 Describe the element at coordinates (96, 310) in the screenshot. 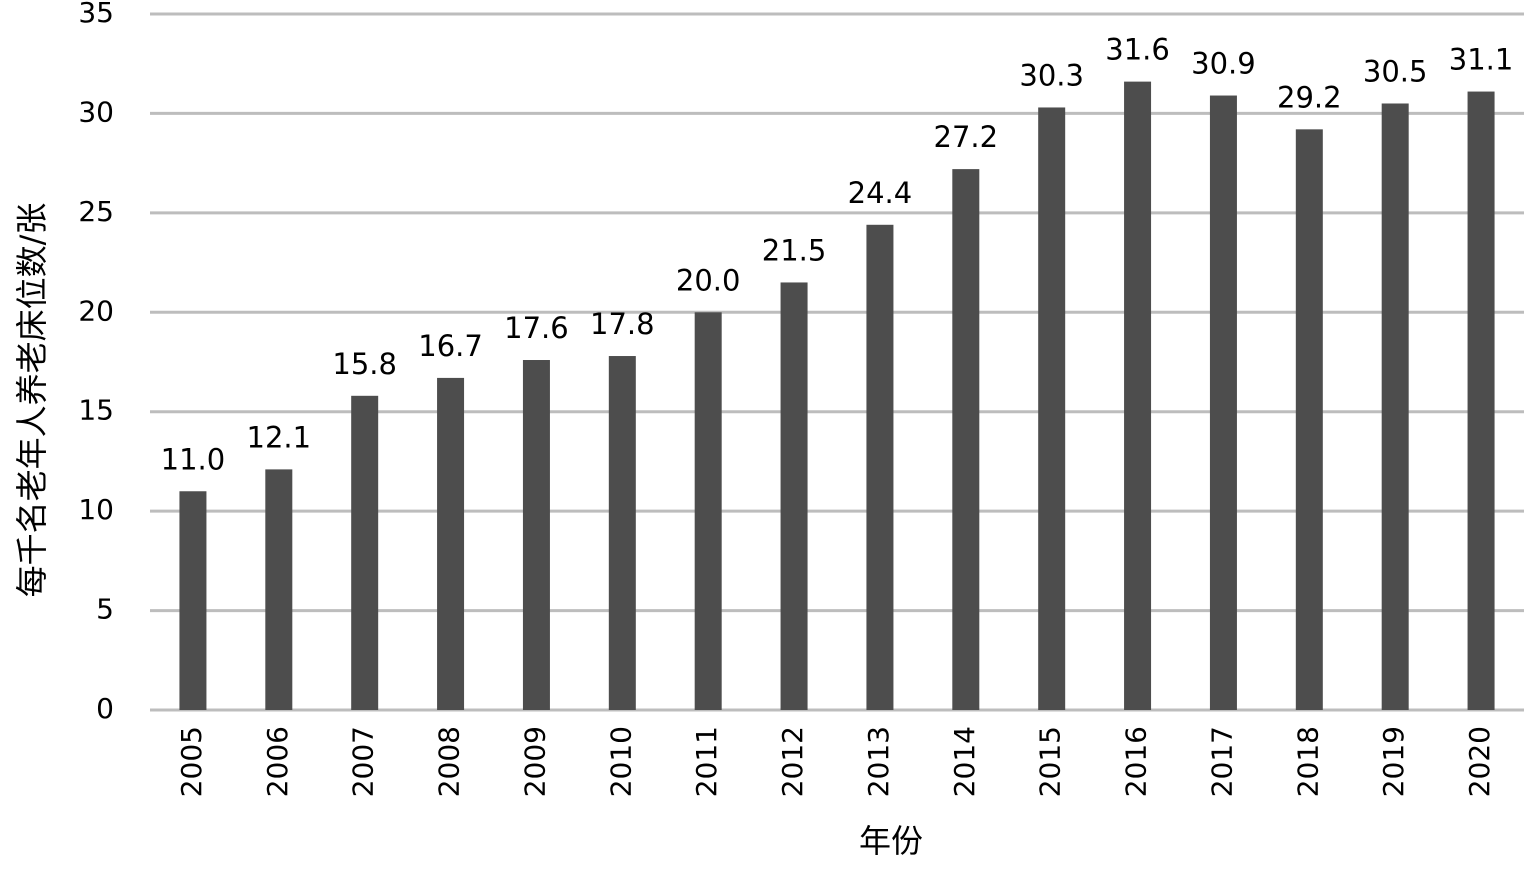

I see `y-tick-label: 20` at that location.